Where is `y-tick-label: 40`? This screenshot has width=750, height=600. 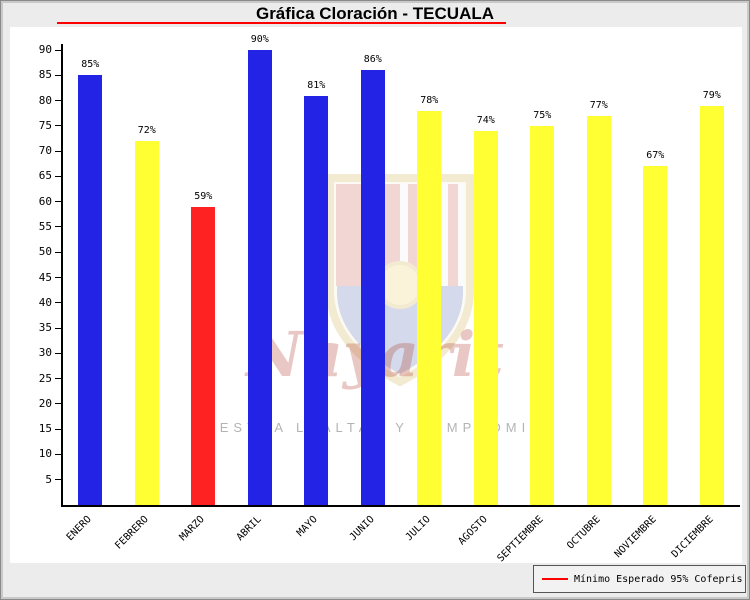 y-tick-label: 40 is located at coordinates (45, 302).